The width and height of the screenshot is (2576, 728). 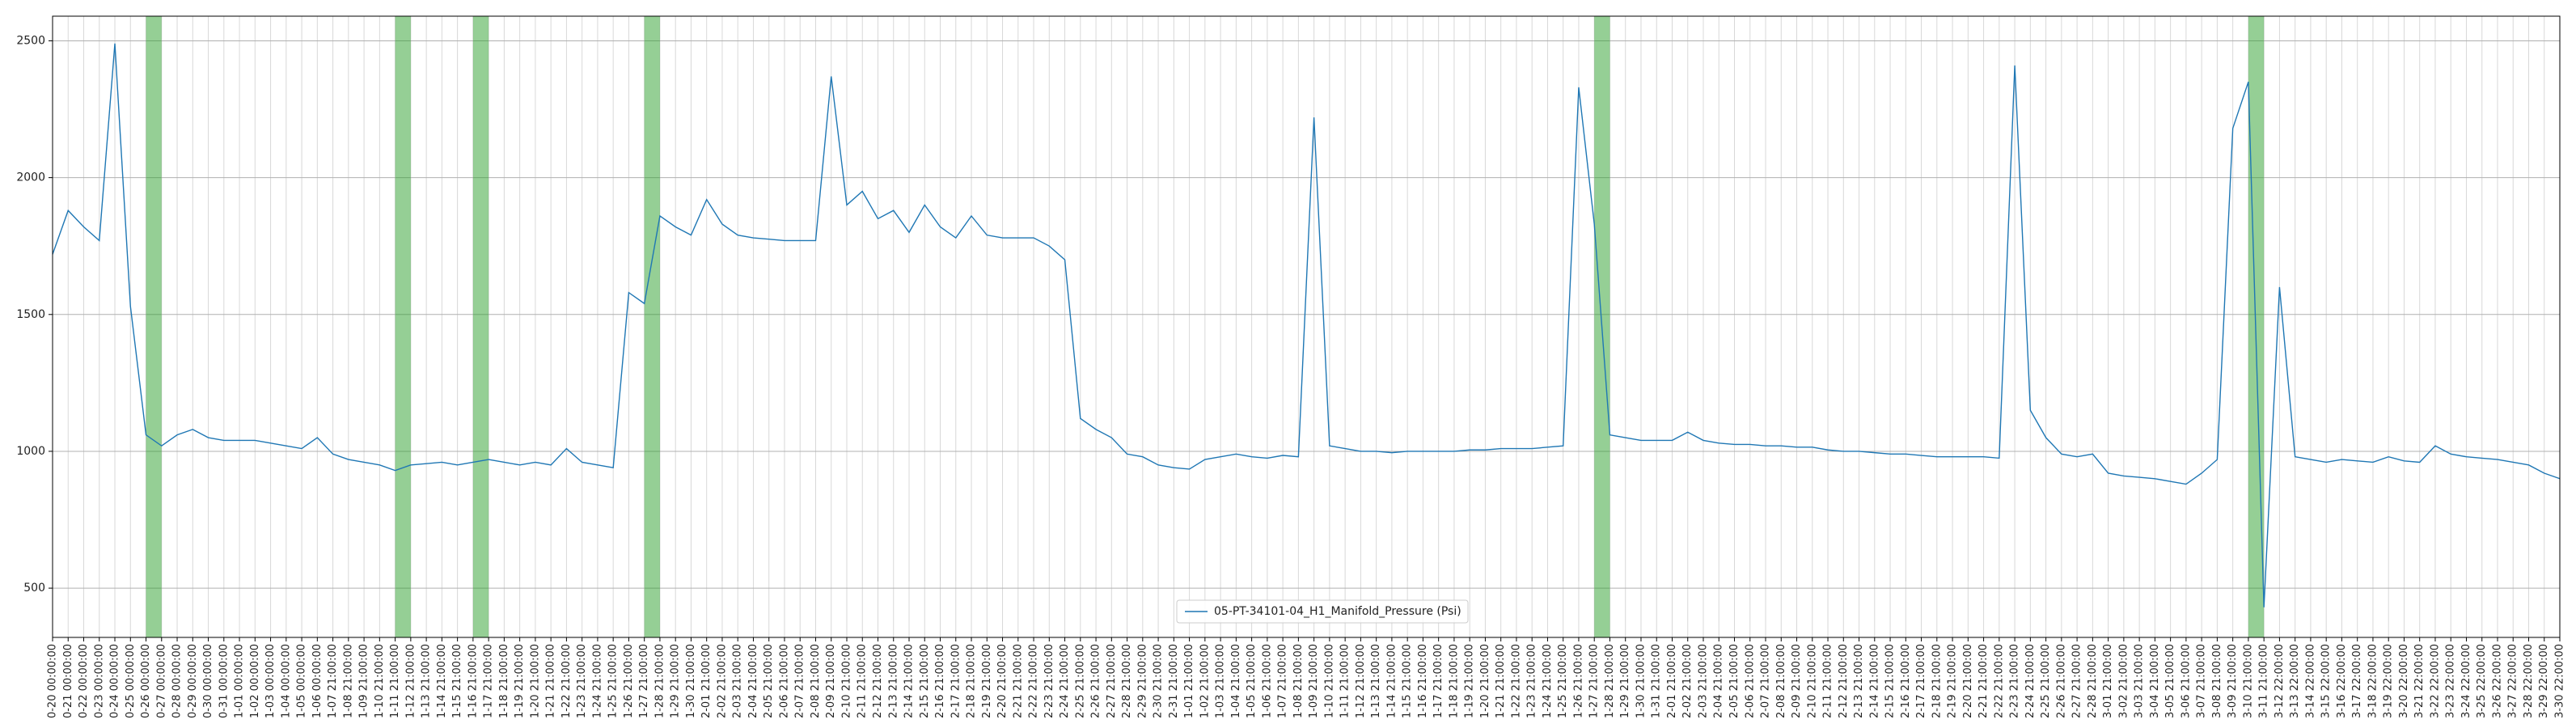 I want to click on x-tick-label: 3-21 22:00:00, so click(x=2420, y=681).